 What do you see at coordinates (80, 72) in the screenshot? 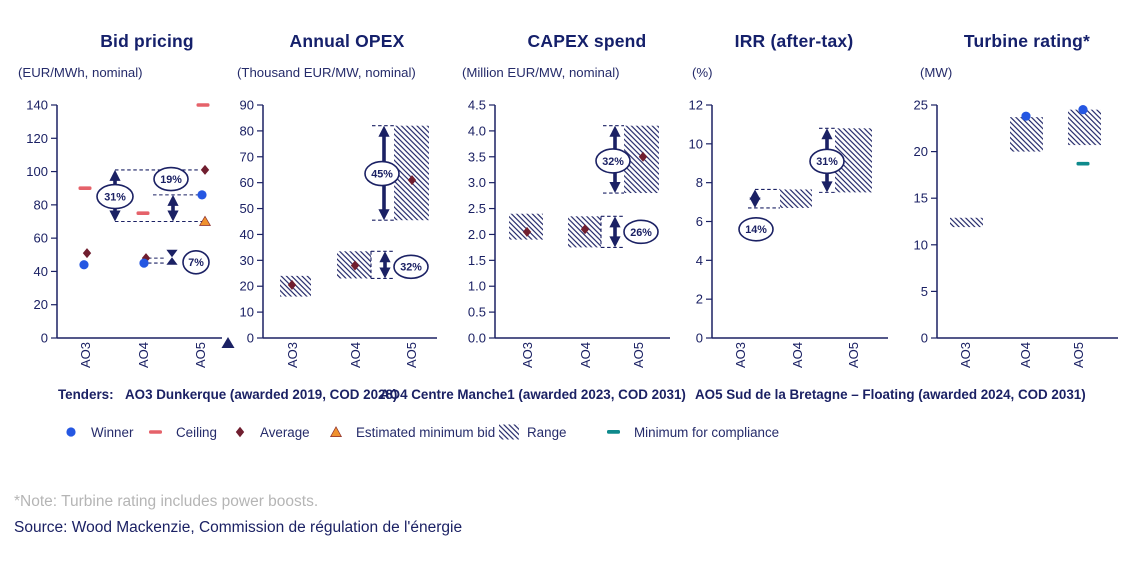
I see `panel-unit-label: (EUR/MWh, nominal)` at bounding box center [80, 72].